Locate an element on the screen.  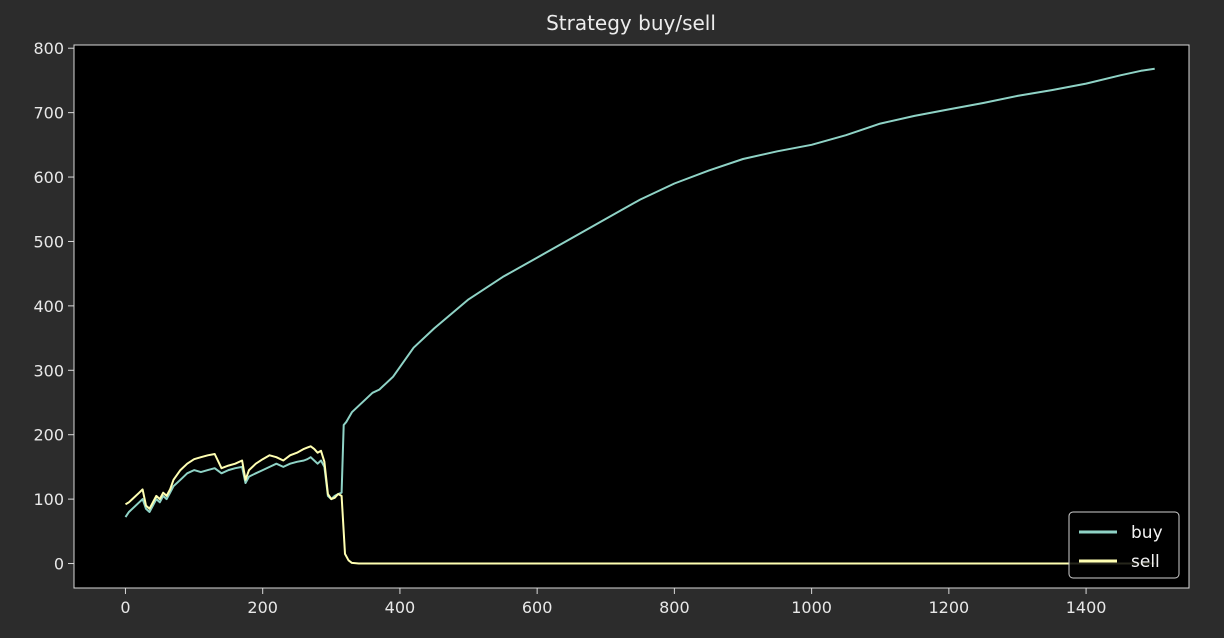
y-axis: 0 100 200 300 400 500 600 700 800 is located at coordinates (53, 306).